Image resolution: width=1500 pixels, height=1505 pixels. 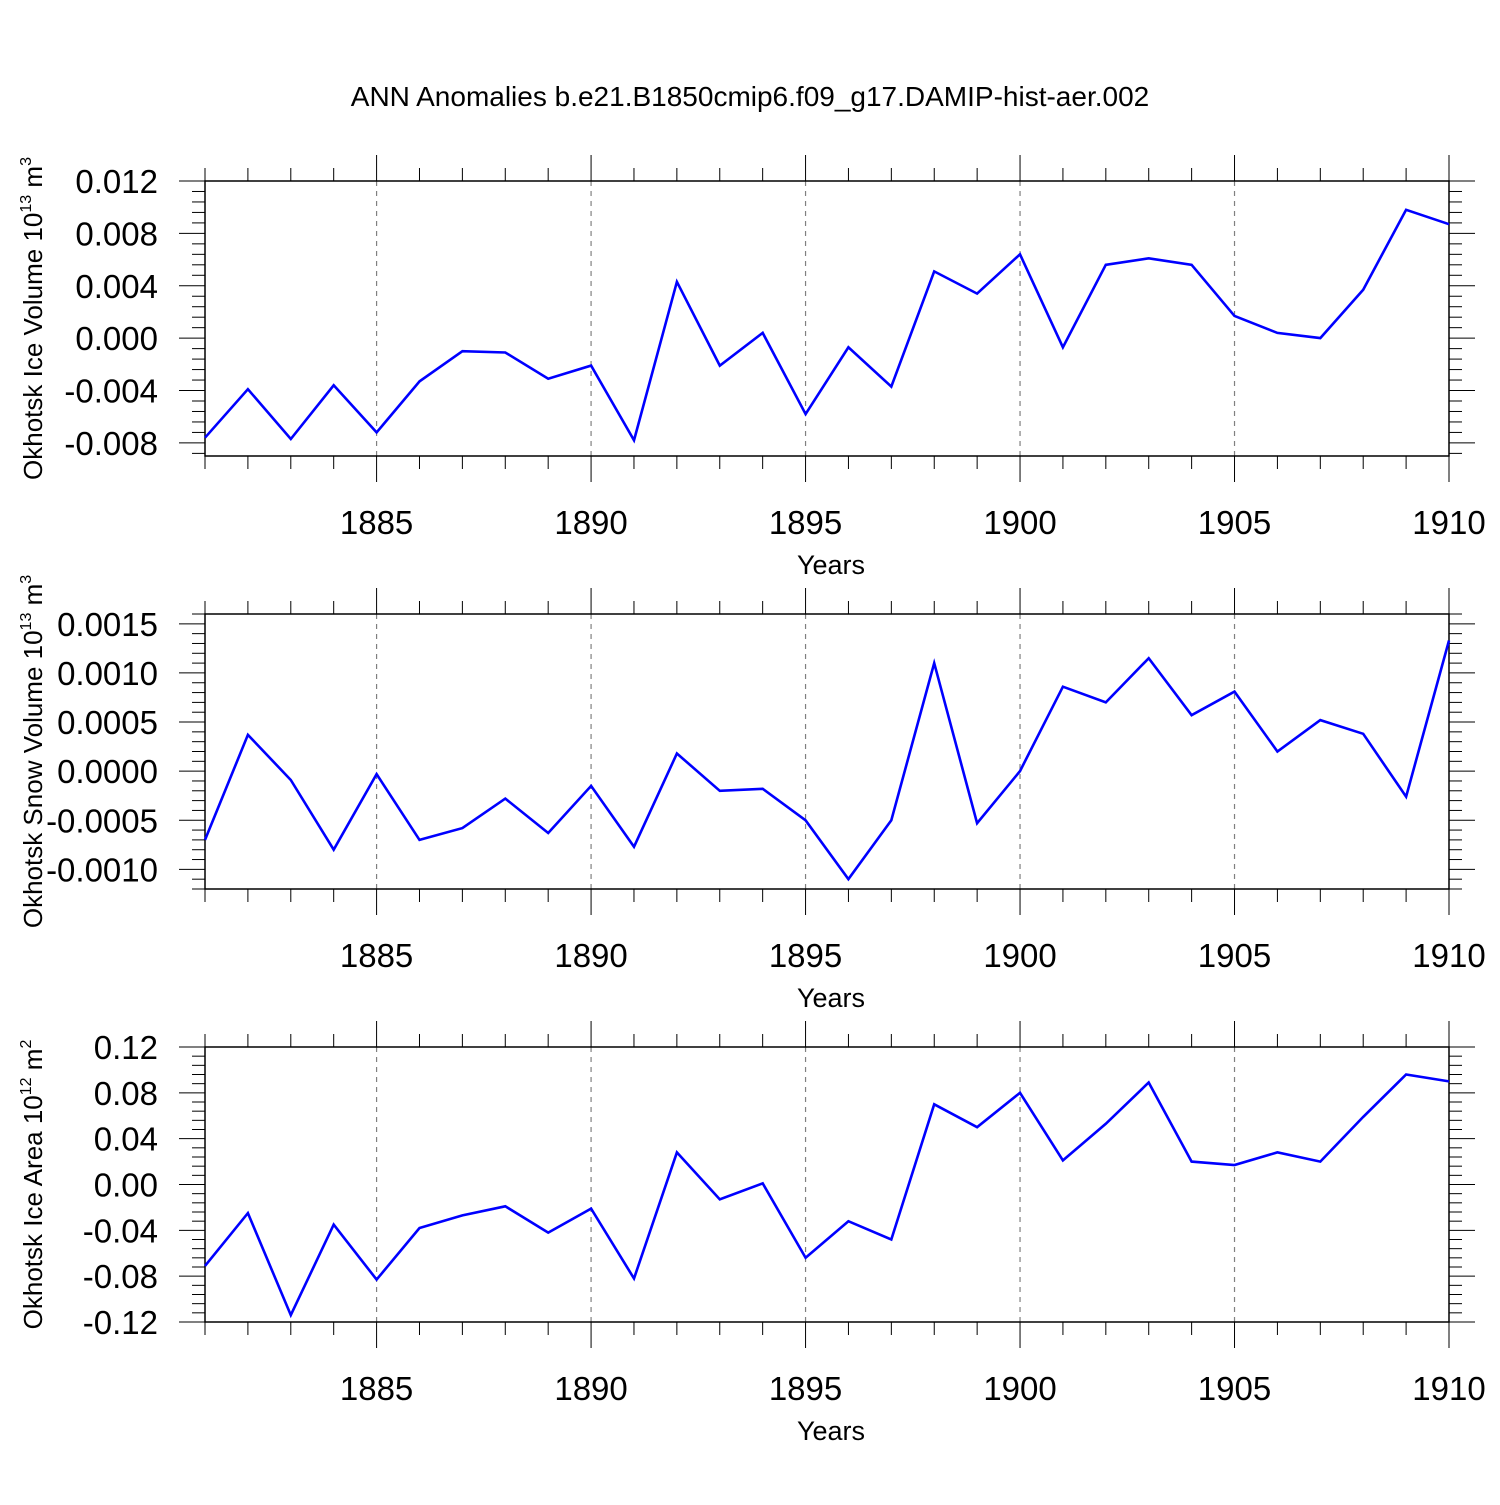 I want to click on y-tick-label: -0.0005, so click(x=102, y=820).